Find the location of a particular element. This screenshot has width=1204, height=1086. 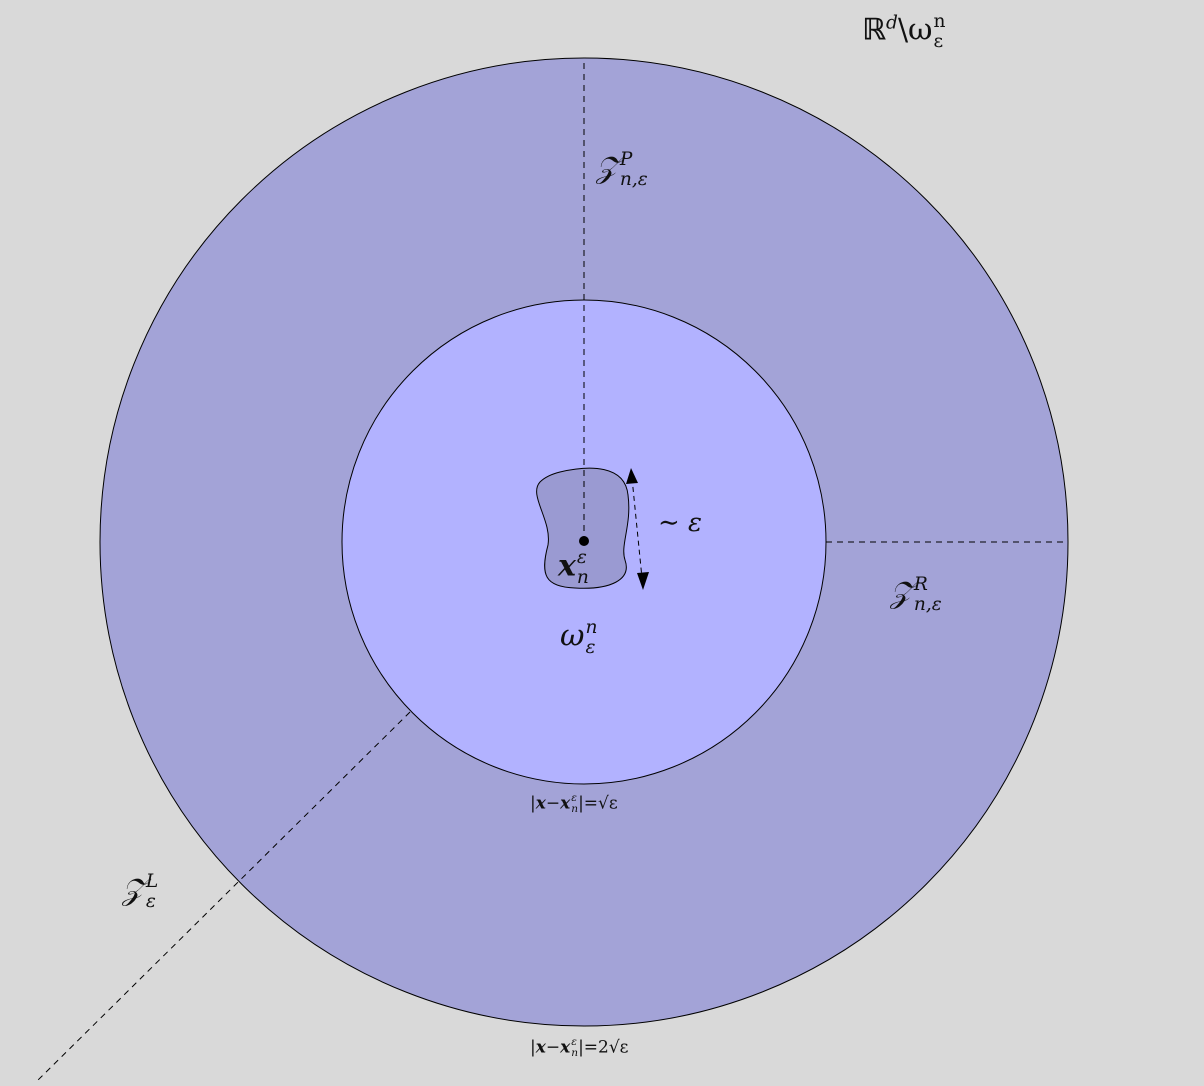

inner-radius-label: |x−x ε n |=√ε is located at coordinates (574, 804).